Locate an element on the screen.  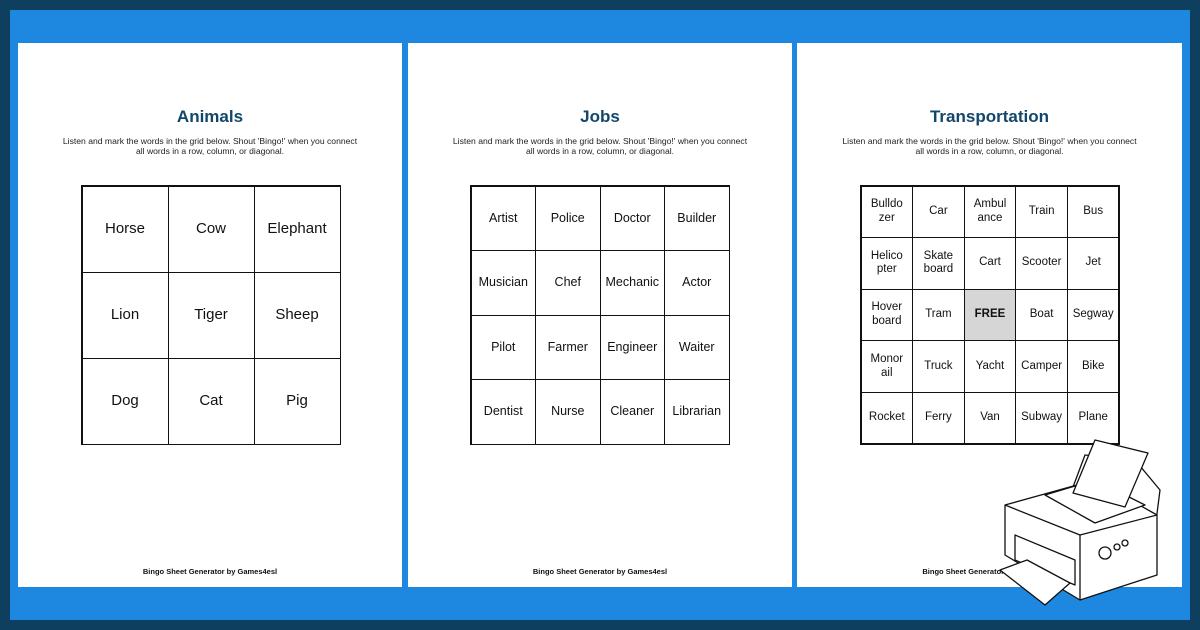
bingo-cell: Tiger is located at coordinates (211, 315).